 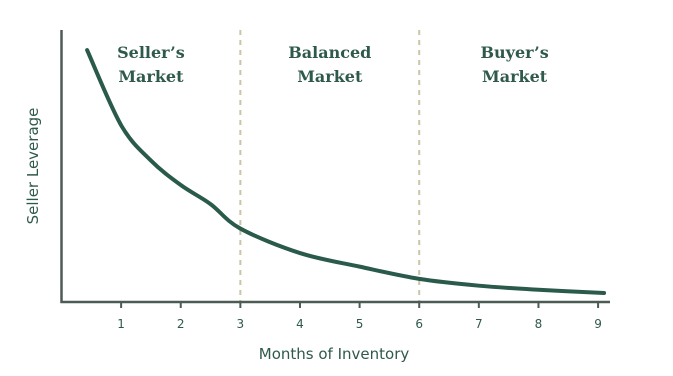 What do you see at coordinates (33, 166) in the screenshot?
I see `y-axis-label: Seller Leverage` at bounding box center [33, 166].